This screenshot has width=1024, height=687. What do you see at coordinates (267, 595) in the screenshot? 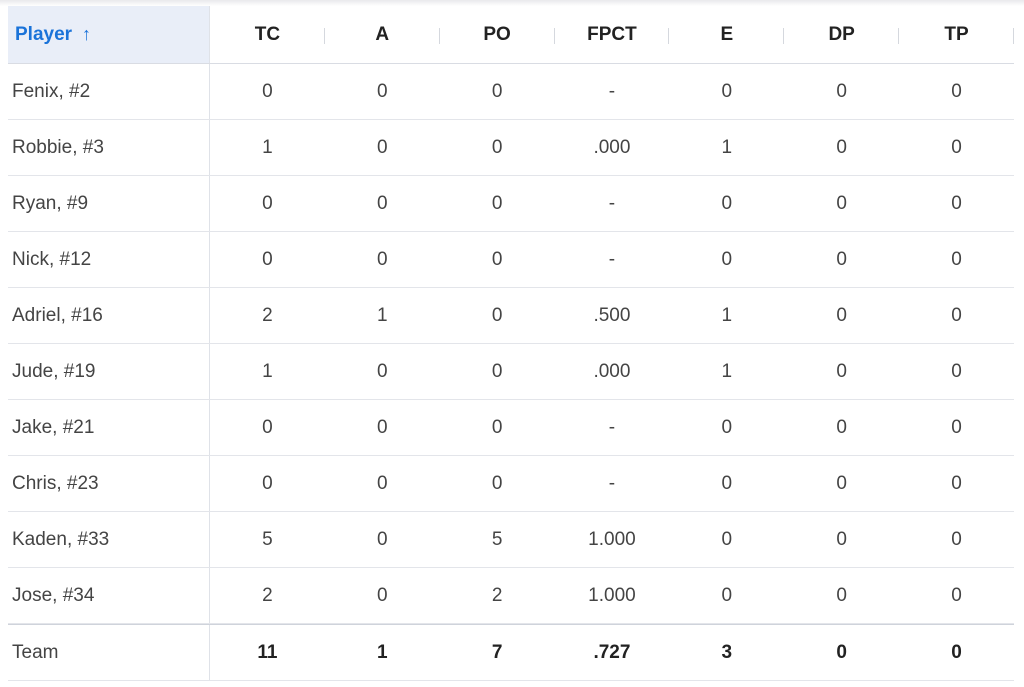
I see `stat-cell-tc: 2` at bounding box center [267, 595].